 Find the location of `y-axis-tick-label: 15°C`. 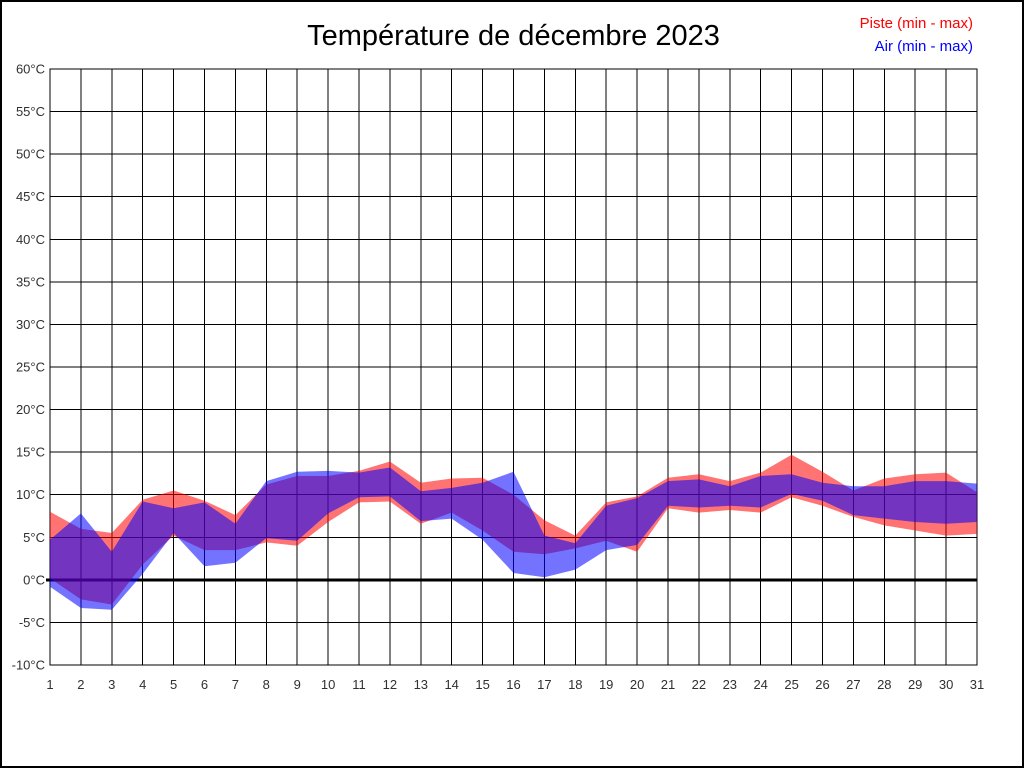

y-axis-tick-label: 15°C is located at coordinates (30, 452).